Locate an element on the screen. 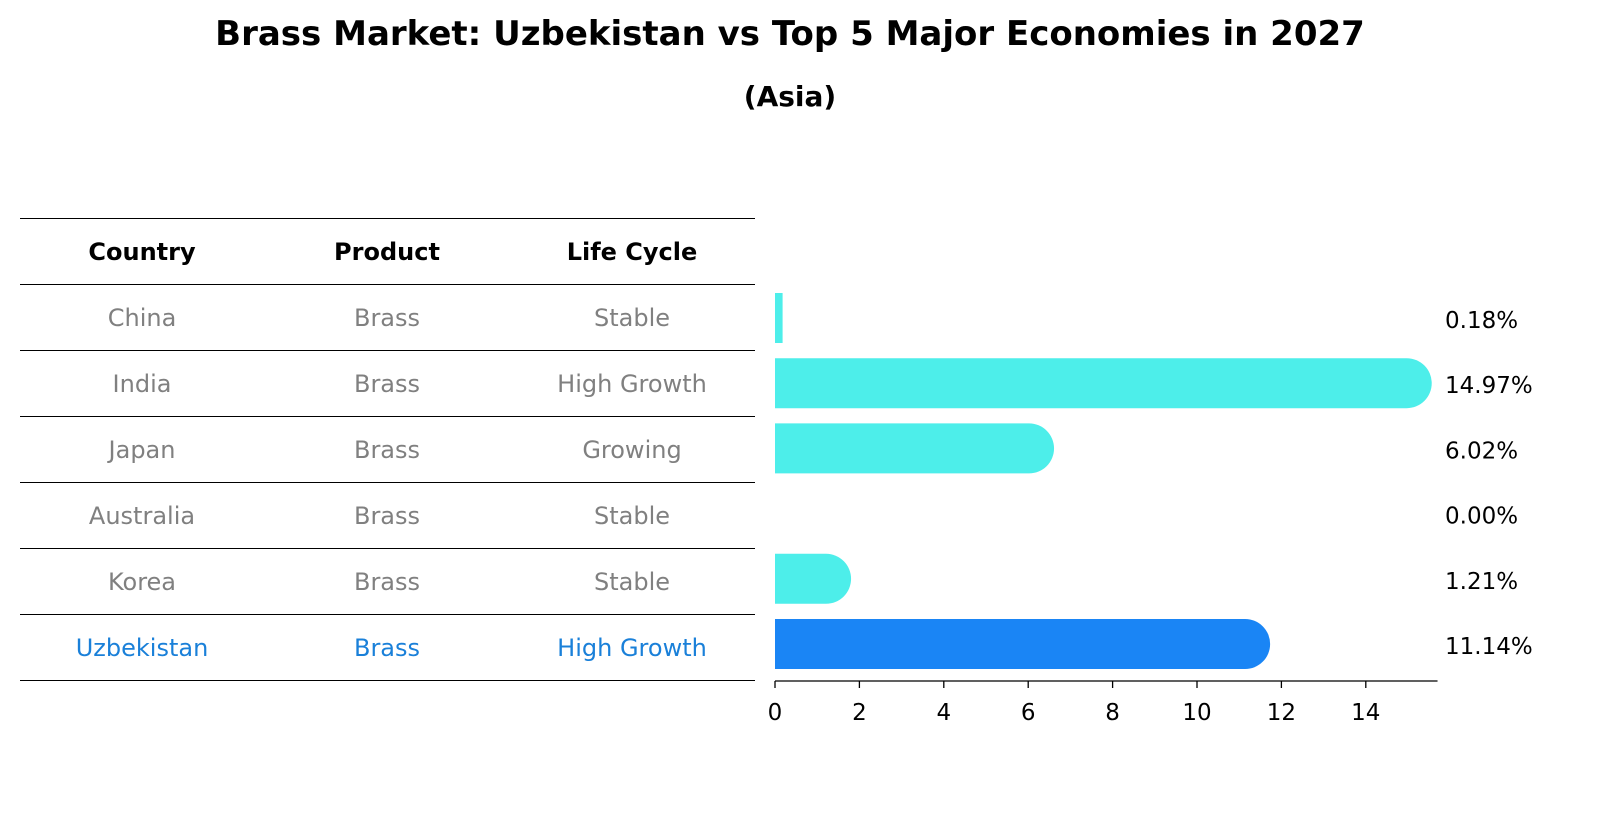 This screenshot has height=823, width=1604. chart-subtitle: (Asia) is located at coordinates (790, 96).